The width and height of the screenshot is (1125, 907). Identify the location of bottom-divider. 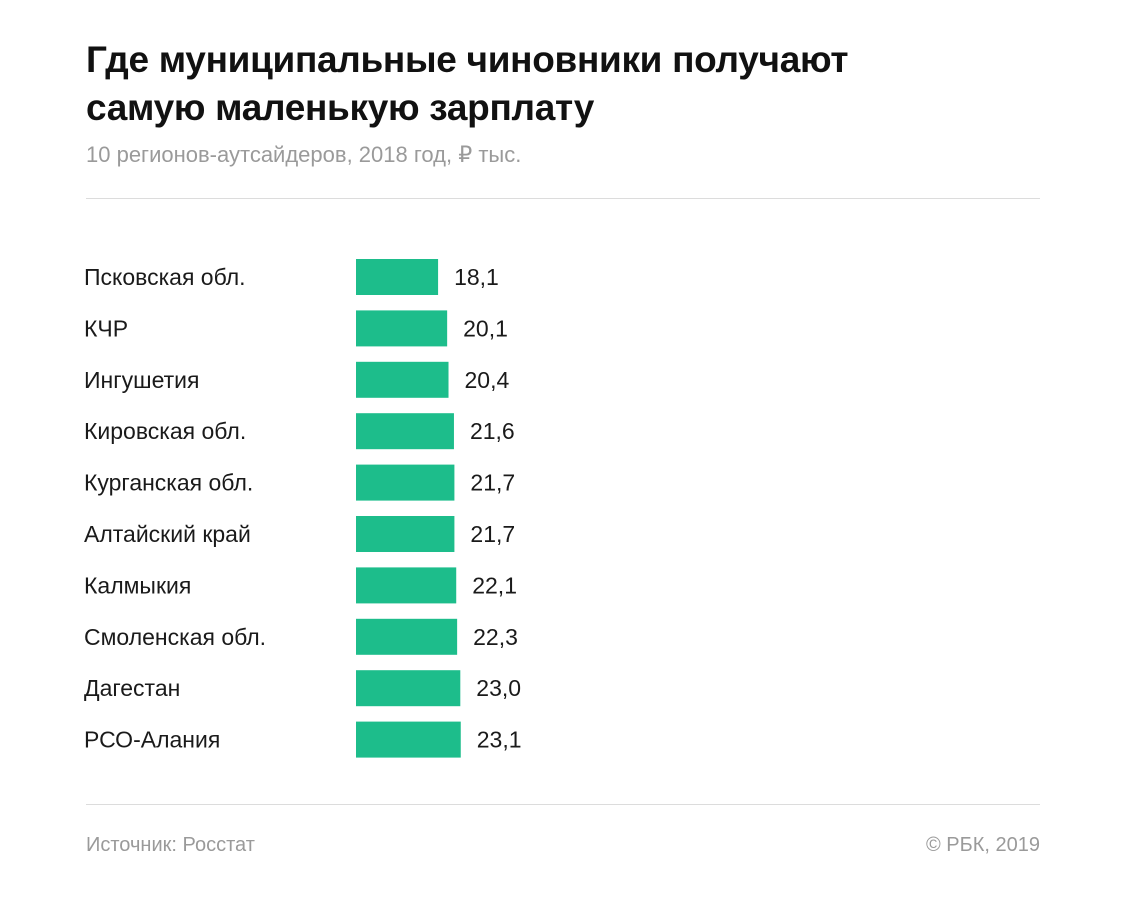
(563, 804).